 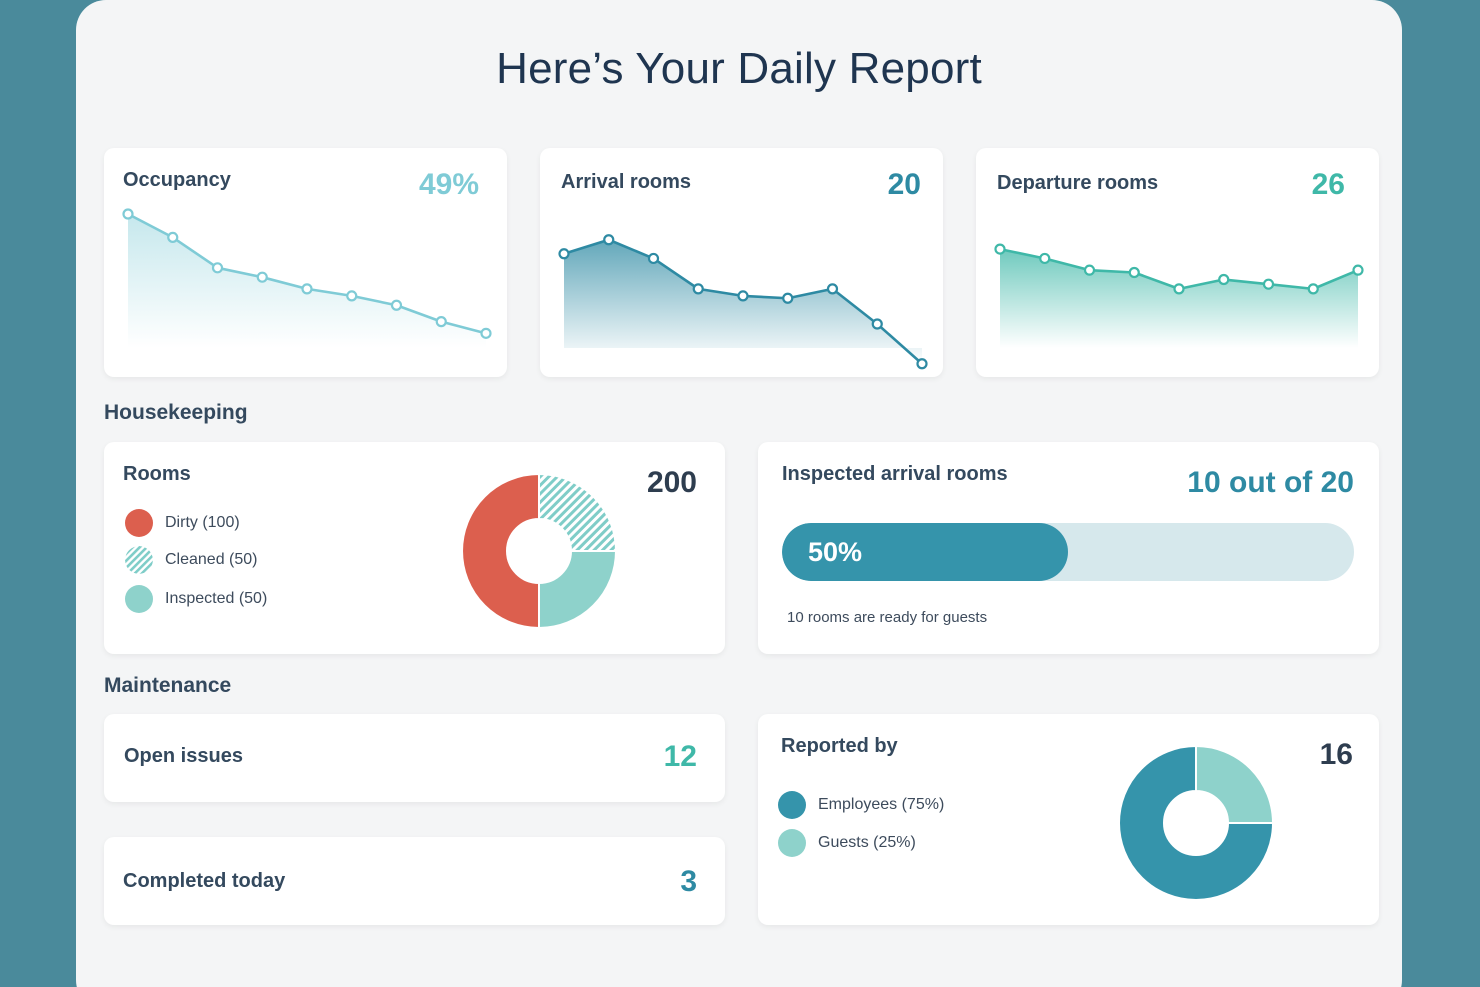 What do you see at coordinates (887, 617) in the screenshot?
I see `inspected-note: 10 rooms are ready for guests` at bounding box center [887, 617].